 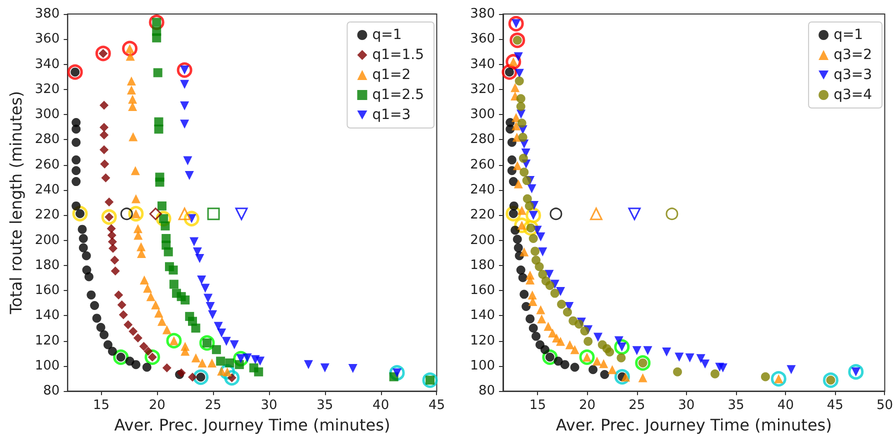 What do you see at coordinates (391, 75) in the screenshot?
I see `legend-label: q1=2` at bounding box center [391, 75].